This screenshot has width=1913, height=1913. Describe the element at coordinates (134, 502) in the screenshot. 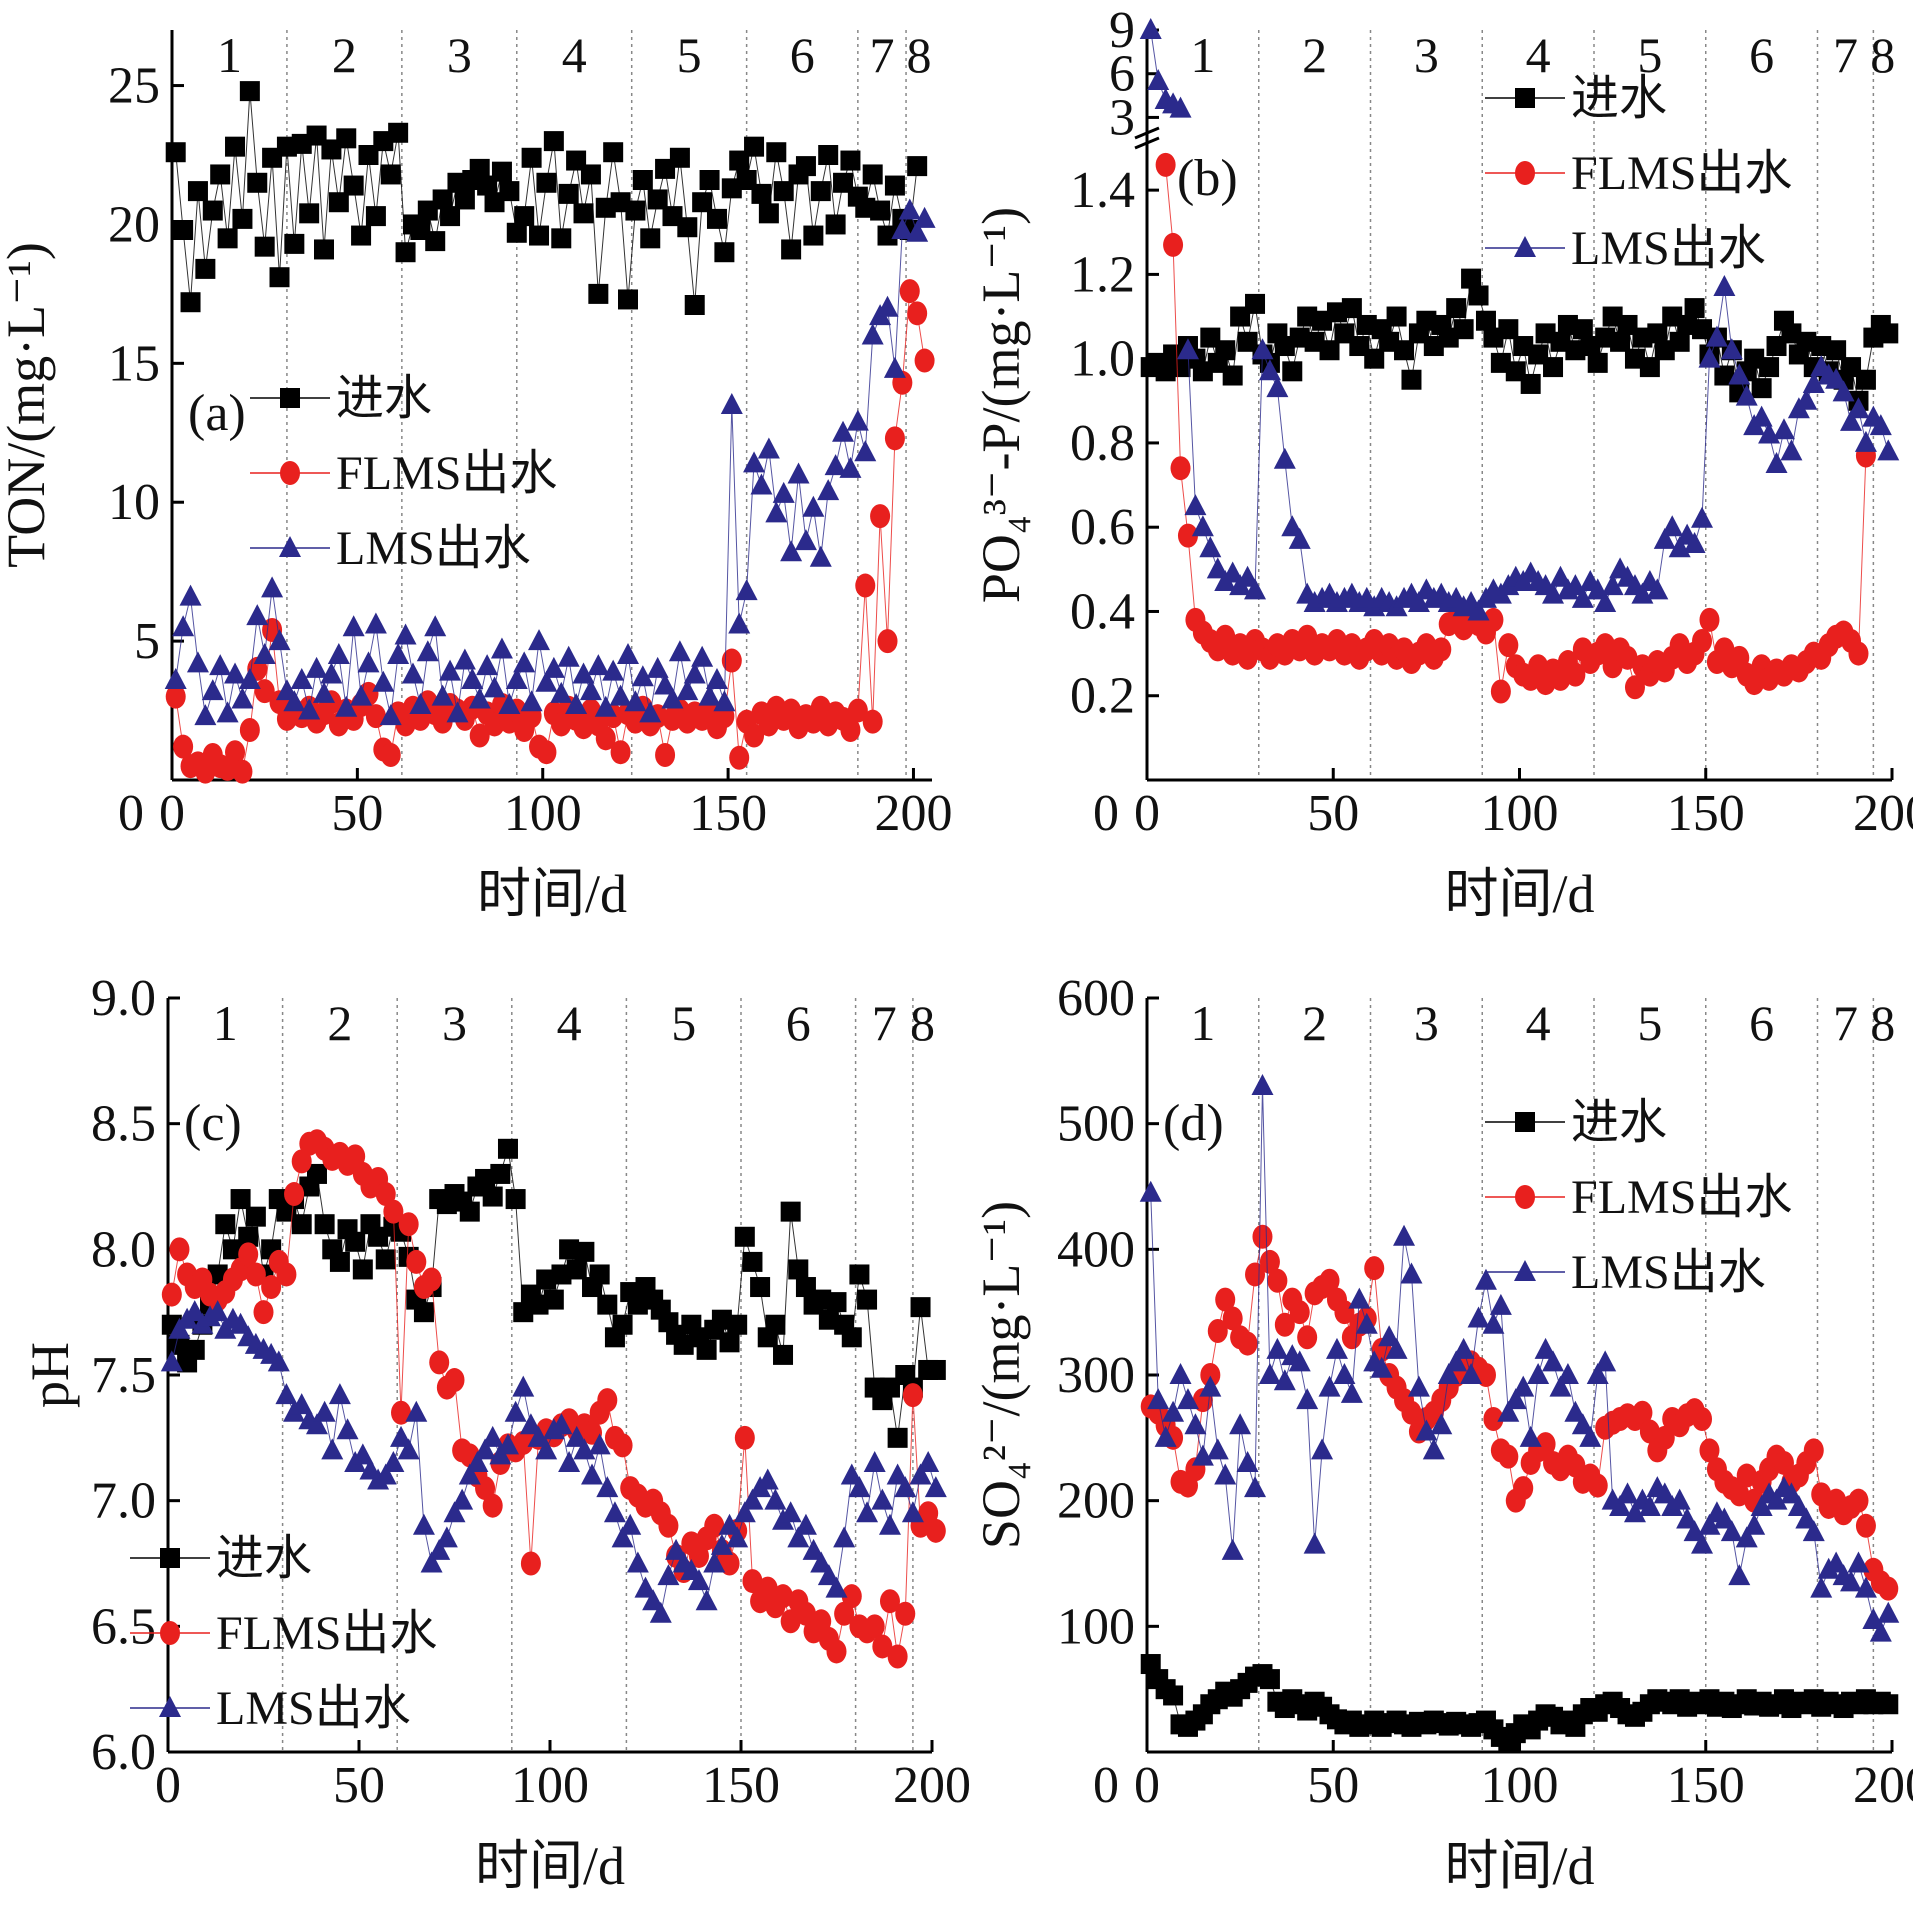

I see `y-tick-label: 10` at that location.